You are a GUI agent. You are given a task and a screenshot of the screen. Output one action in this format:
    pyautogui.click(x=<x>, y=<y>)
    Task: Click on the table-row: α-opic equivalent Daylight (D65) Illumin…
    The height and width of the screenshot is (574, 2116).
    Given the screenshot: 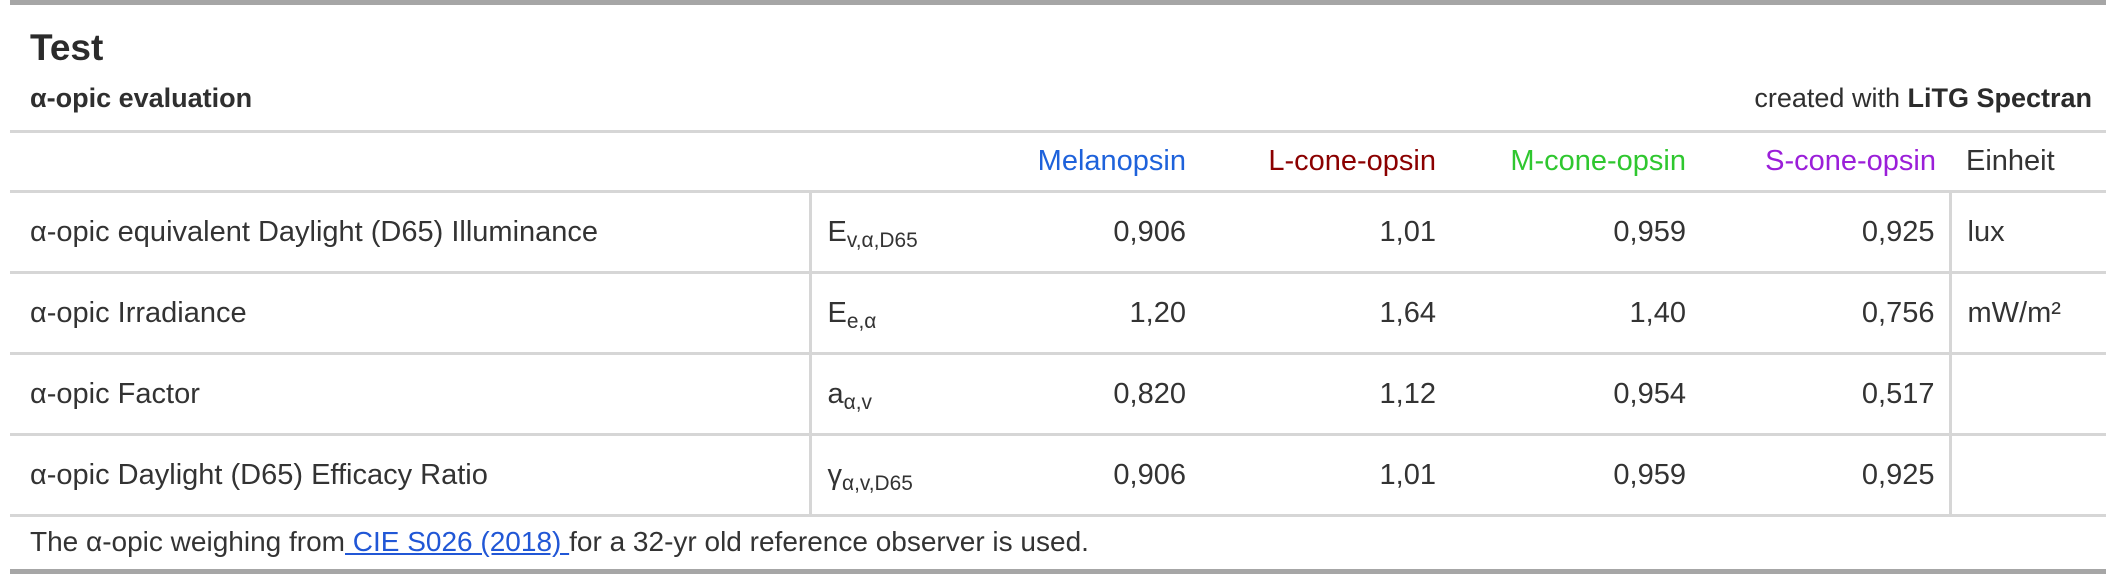 What is the action you would take?
    pyautogui.click(x=1058, y=232)
    